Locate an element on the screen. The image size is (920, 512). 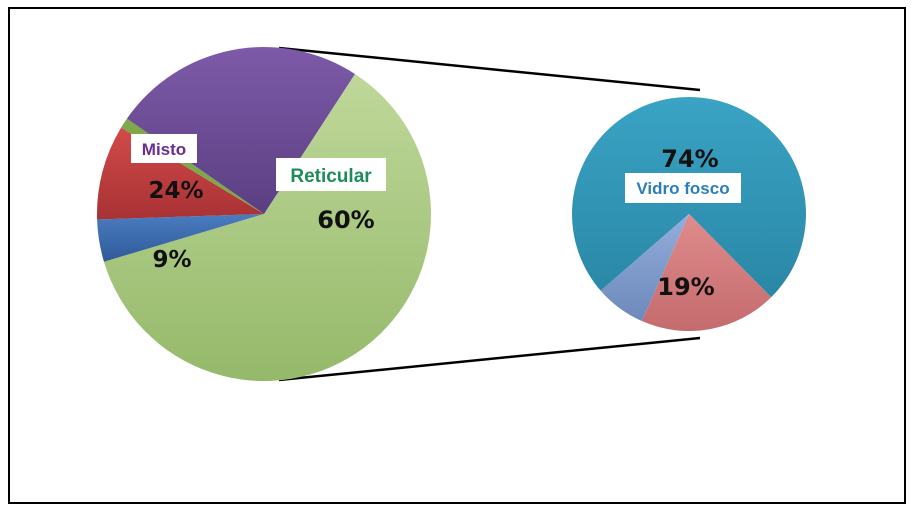
label-vidro-fosco-text: Vidro fosco is located at coordinates (682, 188).